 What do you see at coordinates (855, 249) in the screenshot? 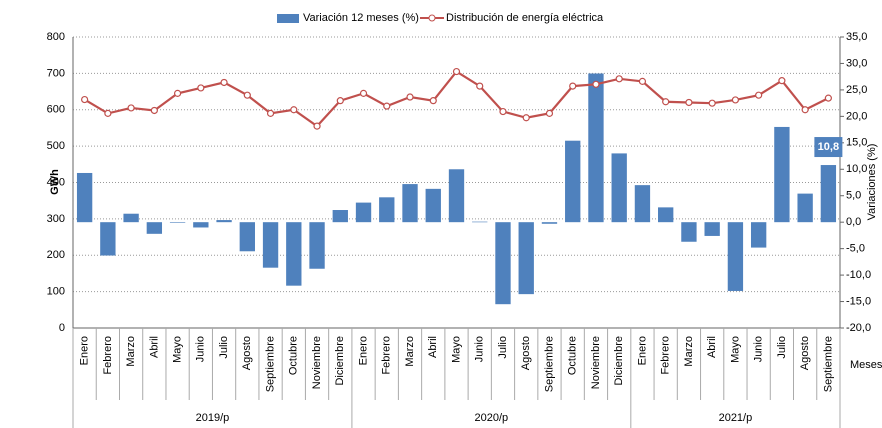
I see `y2-tick-label: -5,0` at bounding box center [855, 249].